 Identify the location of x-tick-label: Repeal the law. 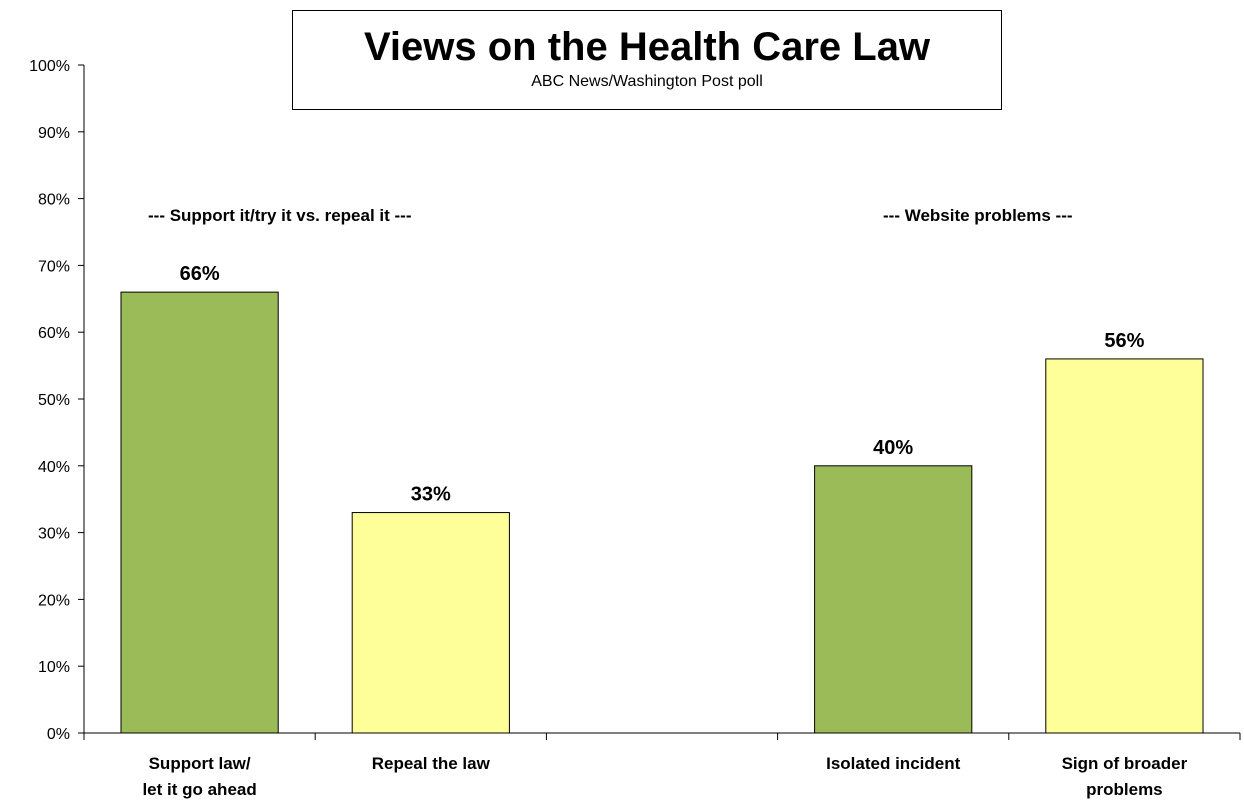
(431, 763).